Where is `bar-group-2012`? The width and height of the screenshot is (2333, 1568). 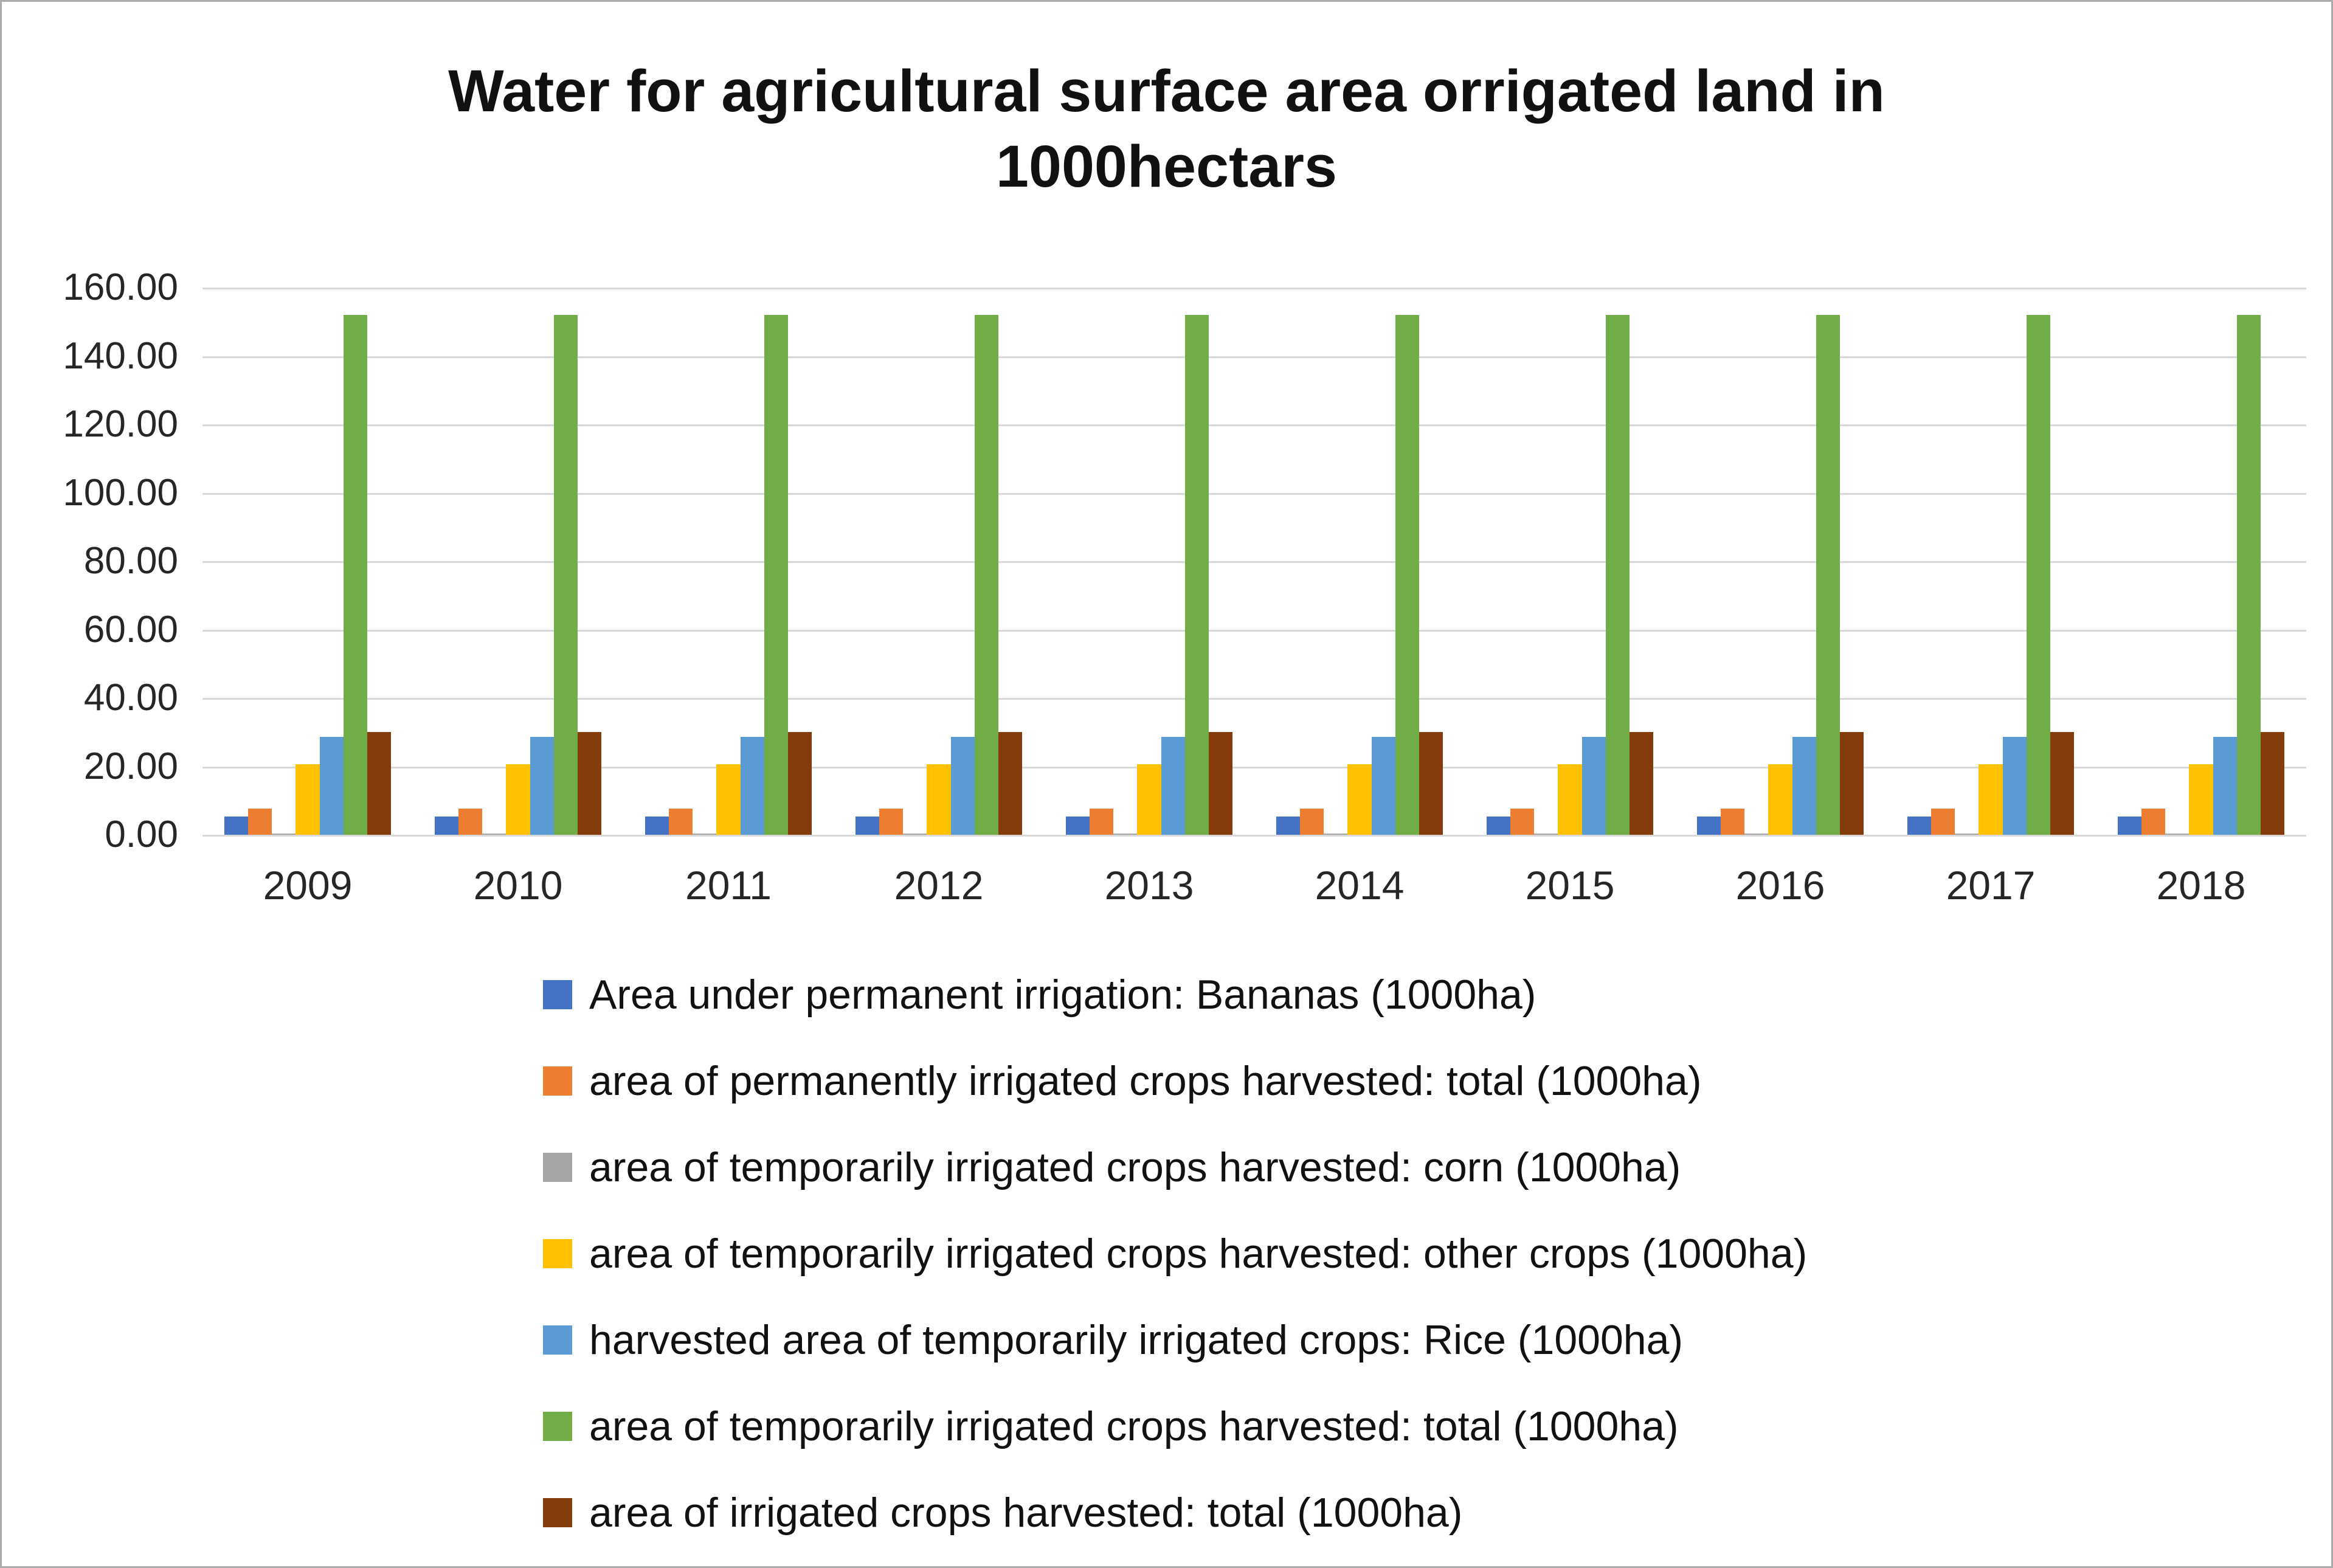 bar-group-2012 is located at coordinates (939, 561).